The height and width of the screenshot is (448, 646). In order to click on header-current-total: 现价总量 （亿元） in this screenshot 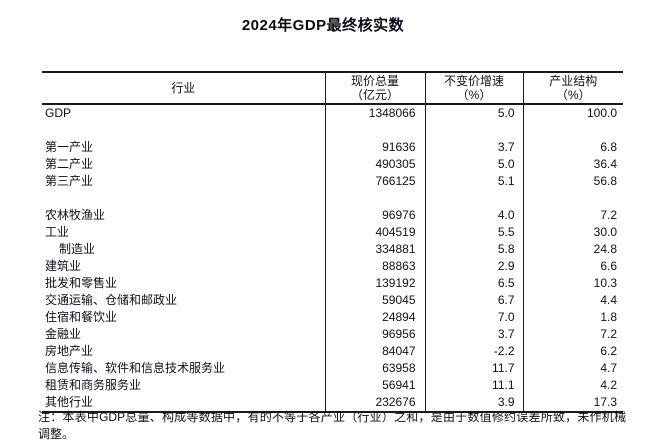, I will do `click(374, 88)`.